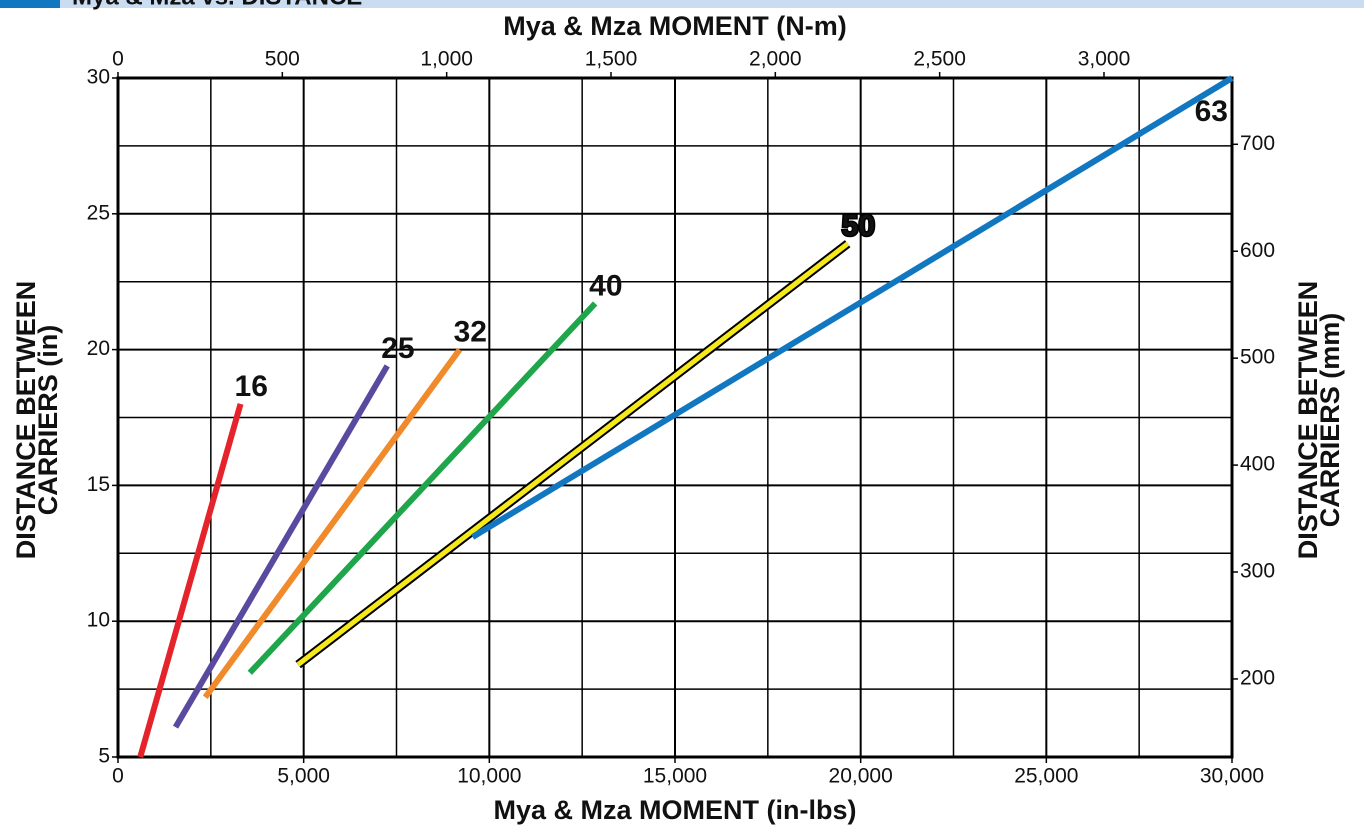  I want to click on chart-title: Mya & Mza vs. DISTANCE, so click(217, 5).